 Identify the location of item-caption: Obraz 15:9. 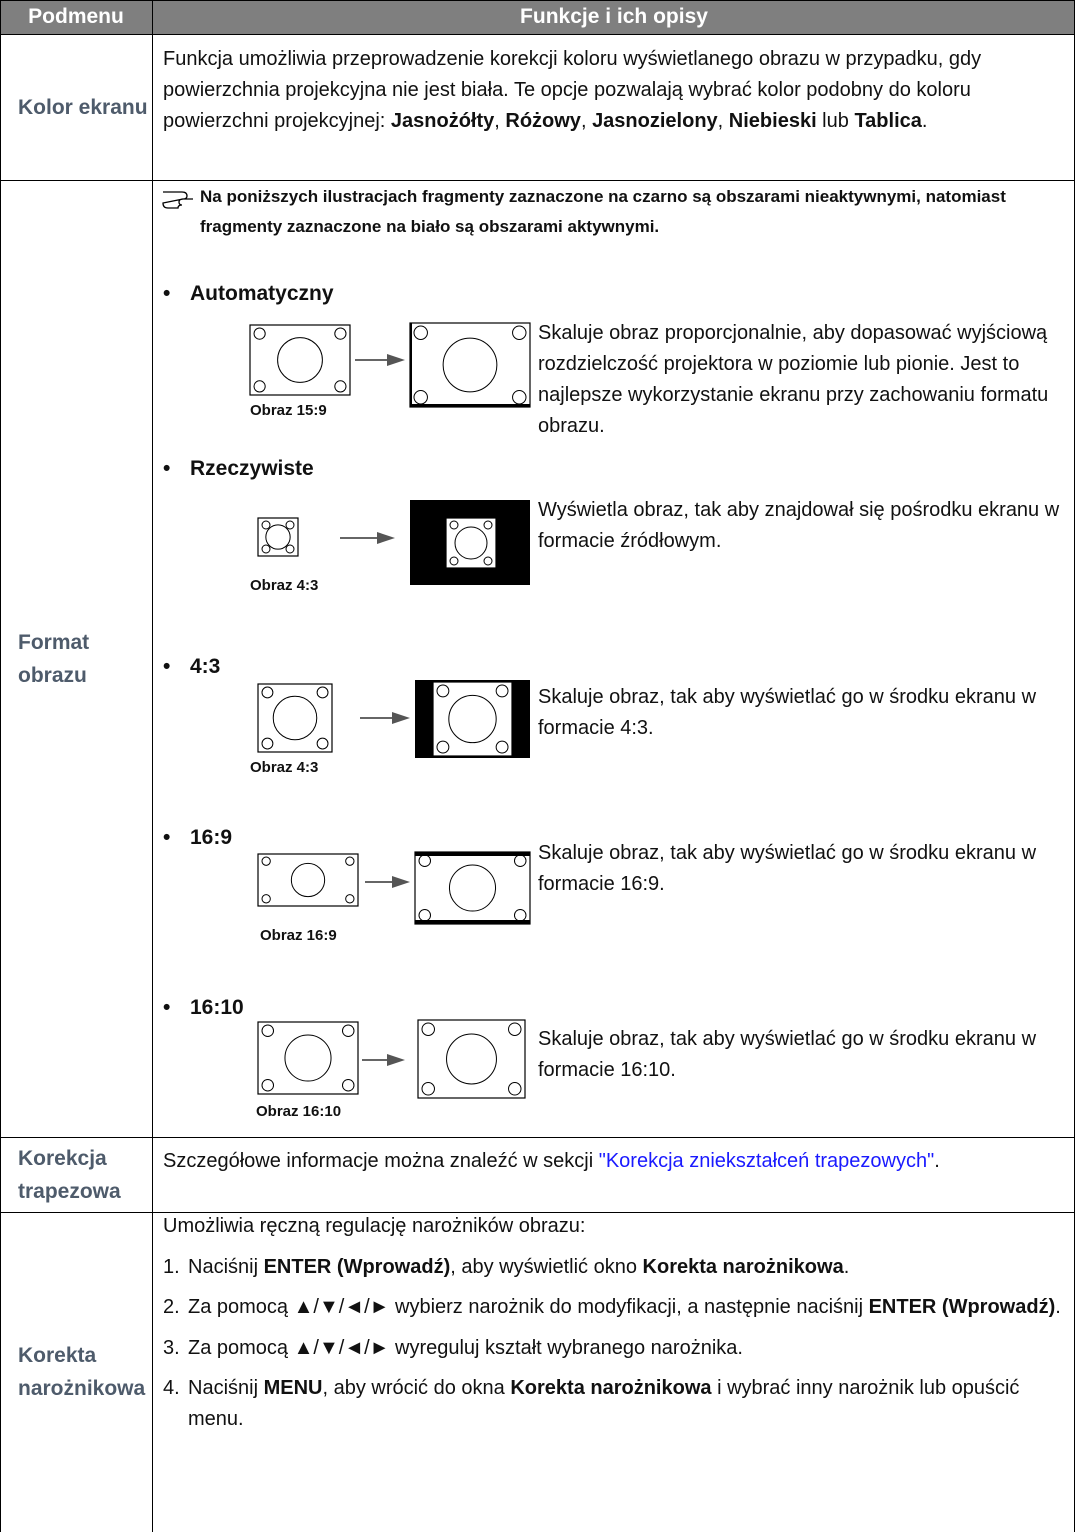
(288, 410).